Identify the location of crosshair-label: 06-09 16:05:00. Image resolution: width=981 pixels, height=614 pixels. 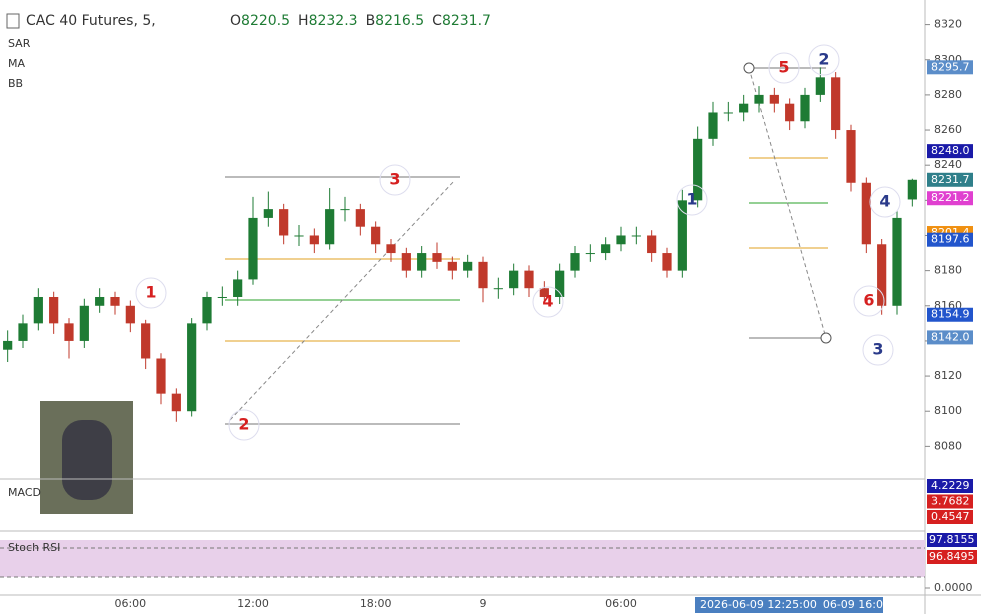
(865, 604).